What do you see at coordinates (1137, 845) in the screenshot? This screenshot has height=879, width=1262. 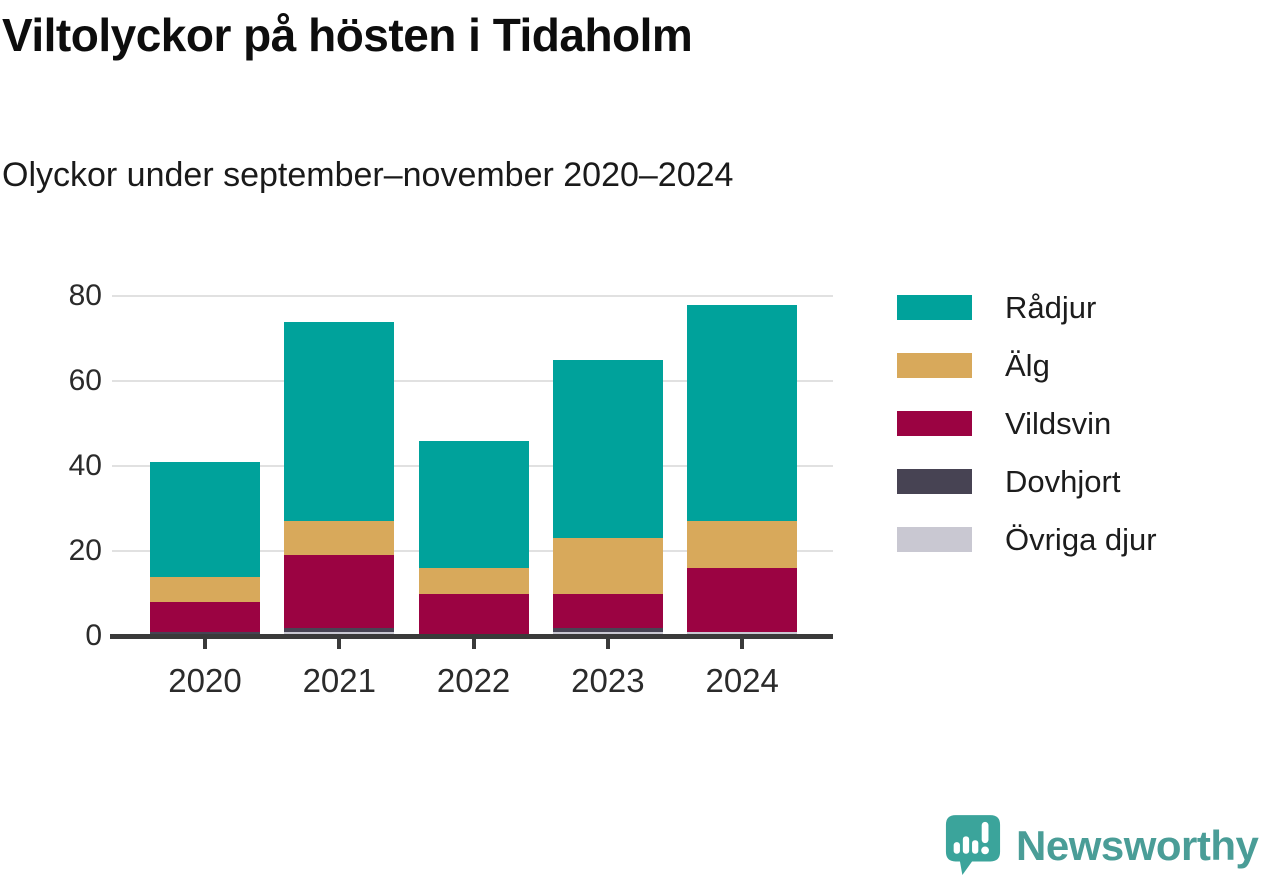 I see `newsworthy-wordmark: Newsworthy` at bounding box center [1137, 845].